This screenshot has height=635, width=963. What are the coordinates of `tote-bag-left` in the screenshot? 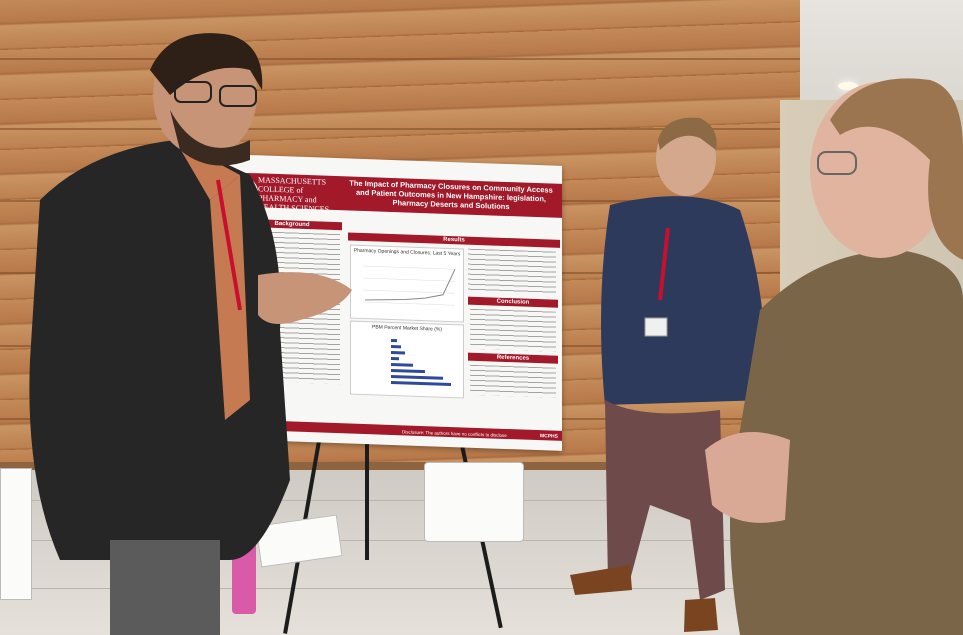 It's located at (16, 534).